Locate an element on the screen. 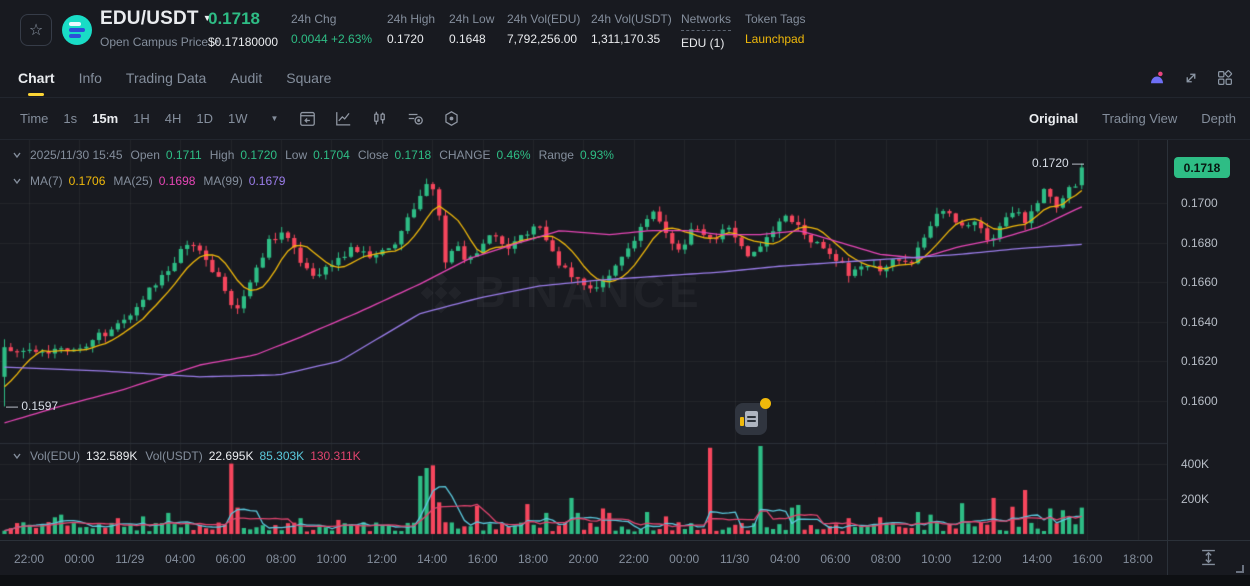  vol-ma5-value: 85.303K is located at coordinates (282, 456).